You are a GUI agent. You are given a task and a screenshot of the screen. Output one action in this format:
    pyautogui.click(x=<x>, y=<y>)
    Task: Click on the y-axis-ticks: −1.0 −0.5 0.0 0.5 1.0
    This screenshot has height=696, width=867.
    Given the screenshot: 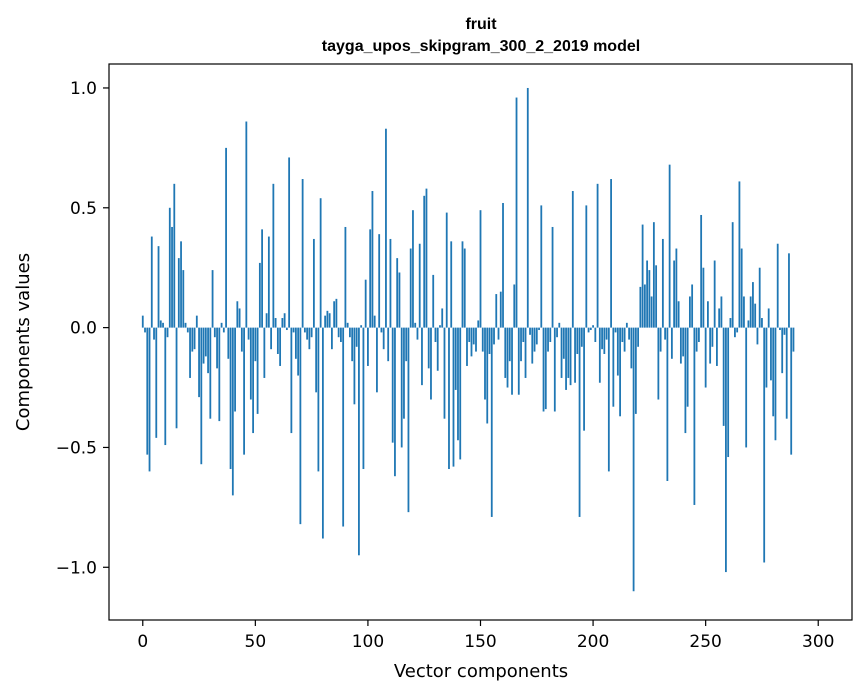 What is the action you would take?
    pyautogui.click(x=82, y=328)
    